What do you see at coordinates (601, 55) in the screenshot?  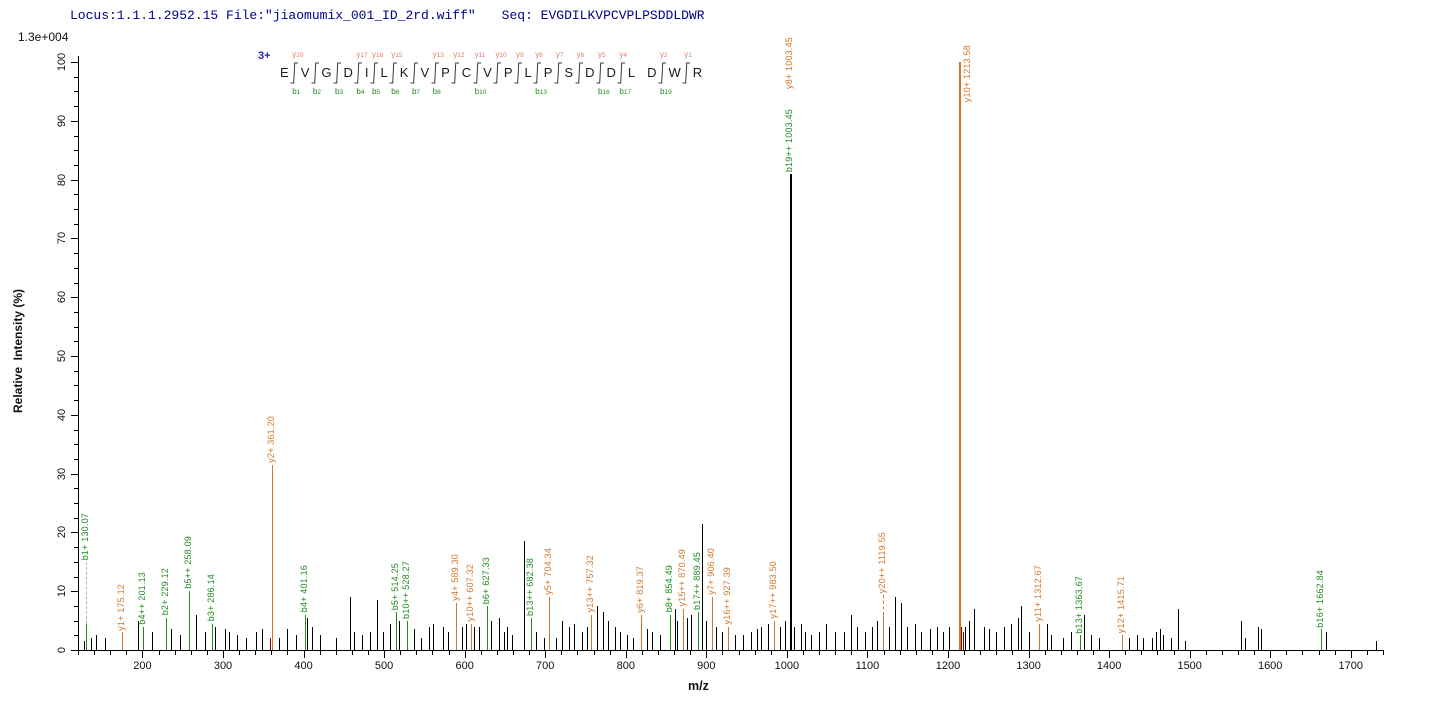 I see `ladder-y-ion-label: y5` at bounding box center [601, 55].